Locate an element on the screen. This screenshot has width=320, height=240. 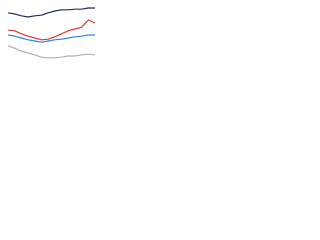
chart is located at coordinates (51, 33).